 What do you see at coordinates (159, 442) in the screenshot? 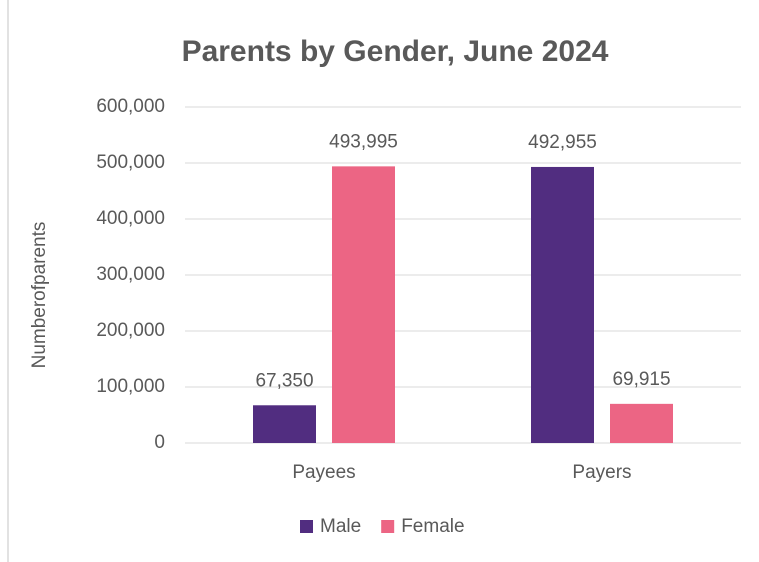
I see `y-tick-label: 0` at bounding box center [159, 442].